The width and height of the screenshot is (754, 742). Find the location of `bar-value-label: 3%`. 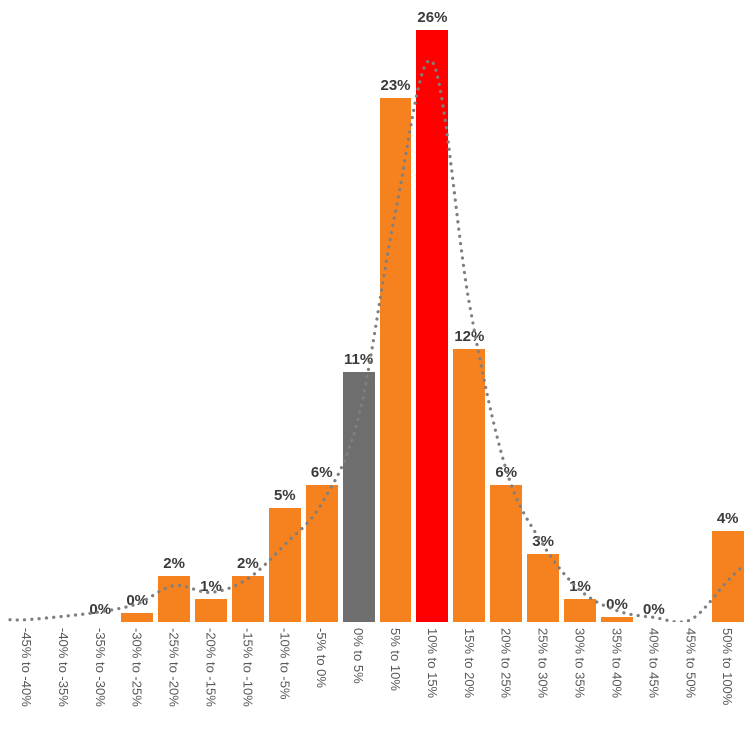

bar-value-label: 3% is located at coordinates (543, 541).